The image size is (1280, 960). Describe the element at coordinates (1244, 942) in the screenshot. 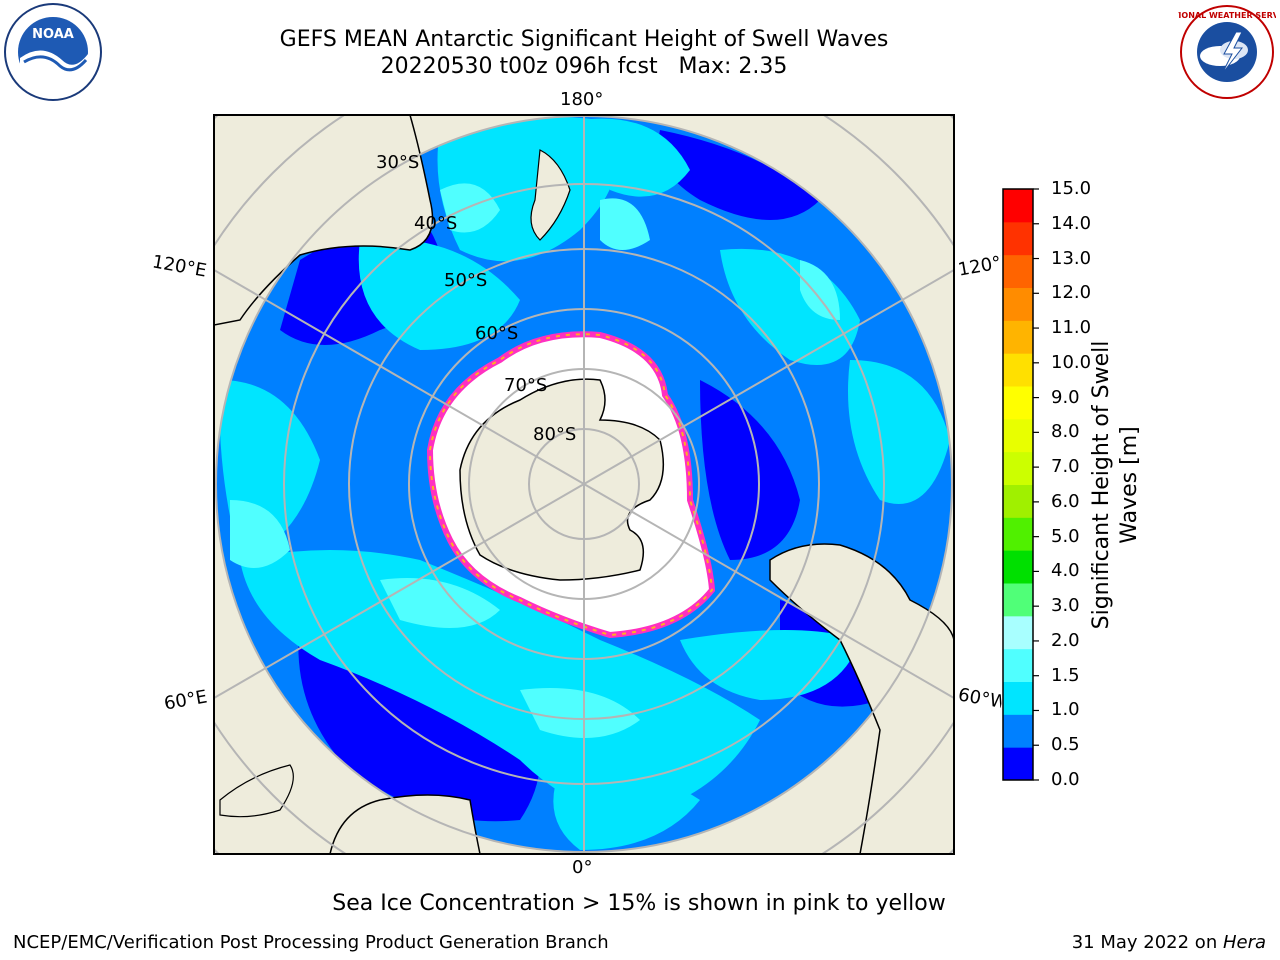

I see `footer-host: Hera` at that location.